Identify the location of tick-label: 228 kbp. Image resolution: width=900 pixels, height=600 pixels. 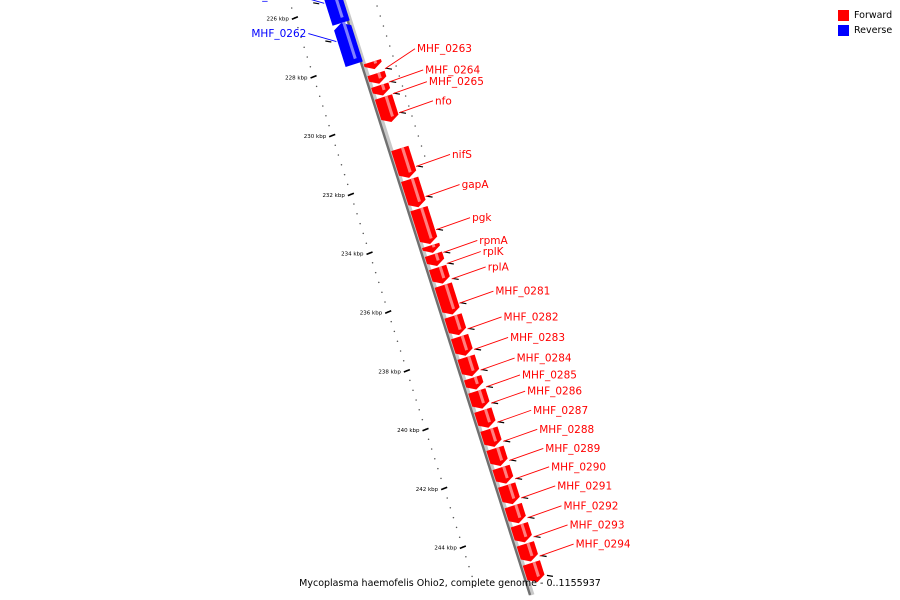
(296, 78).